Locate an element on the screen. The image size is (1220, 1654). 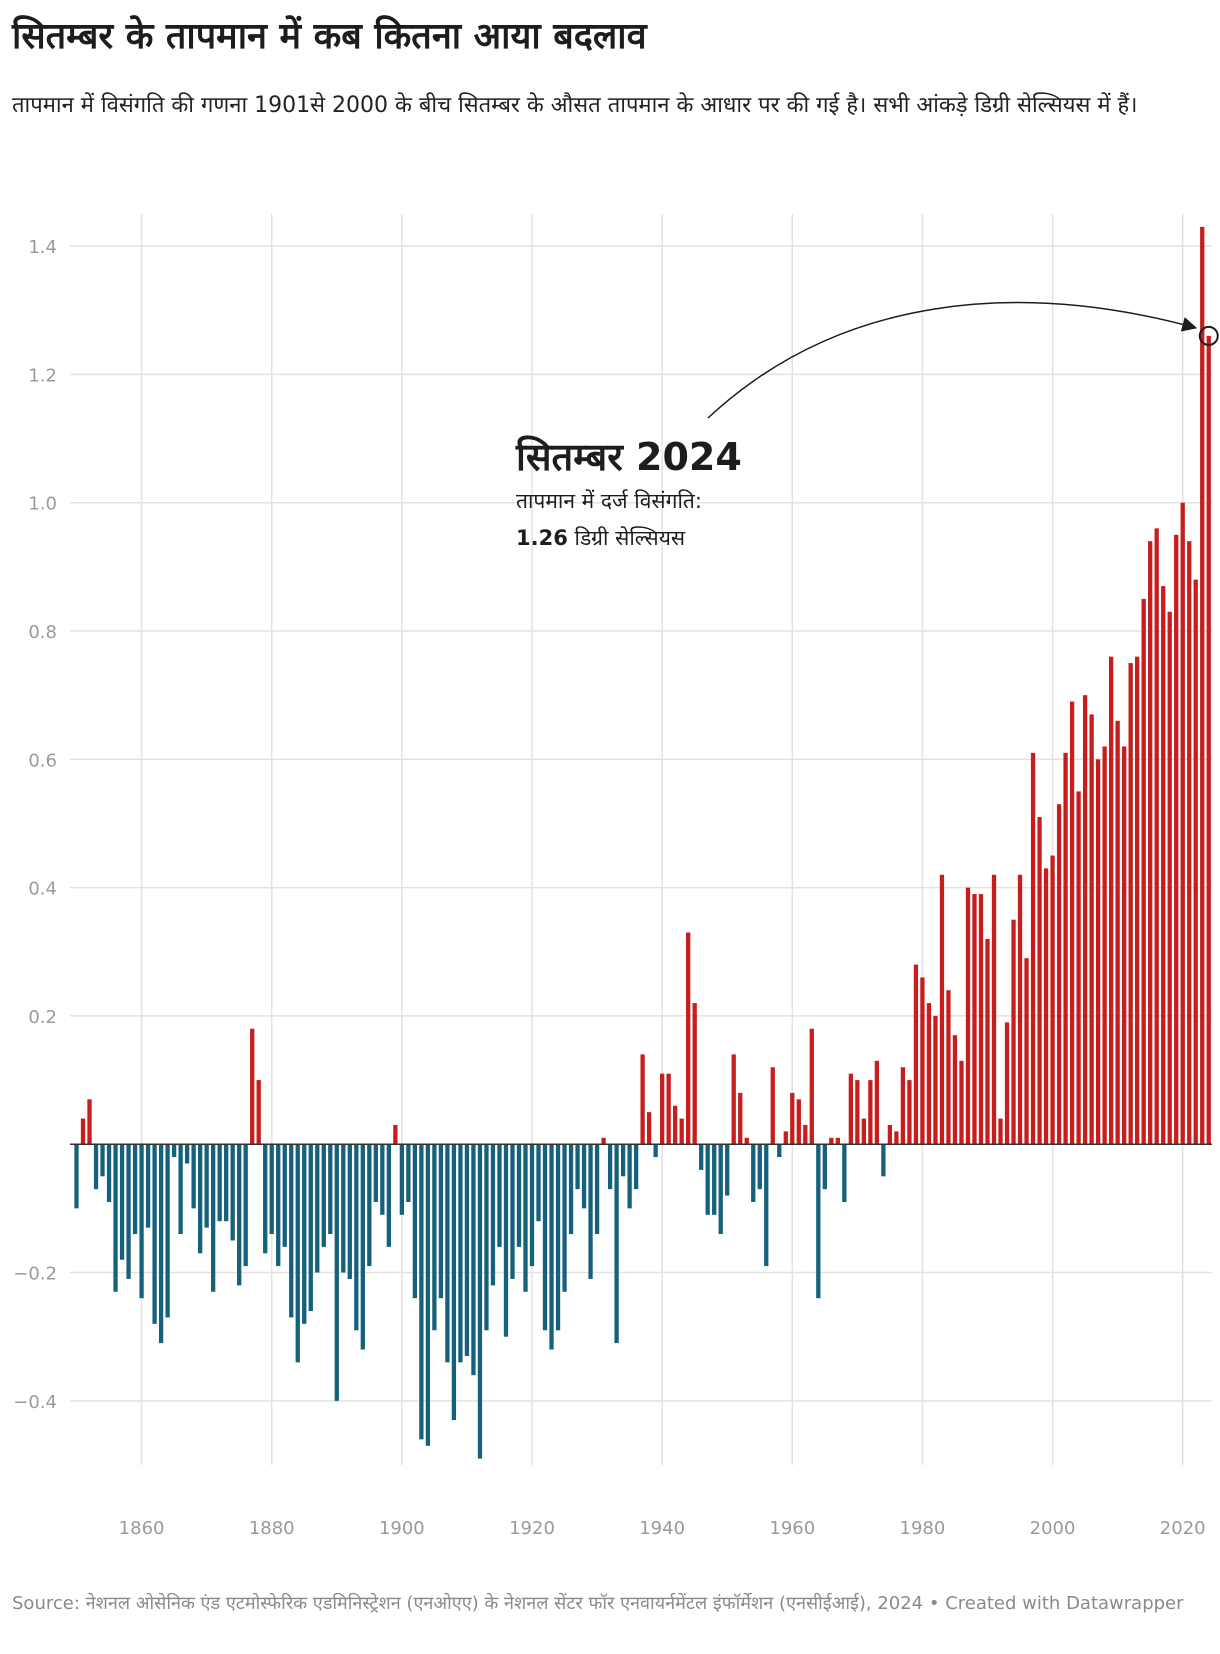
bar-1921 is located at coordinates (538, 1183).